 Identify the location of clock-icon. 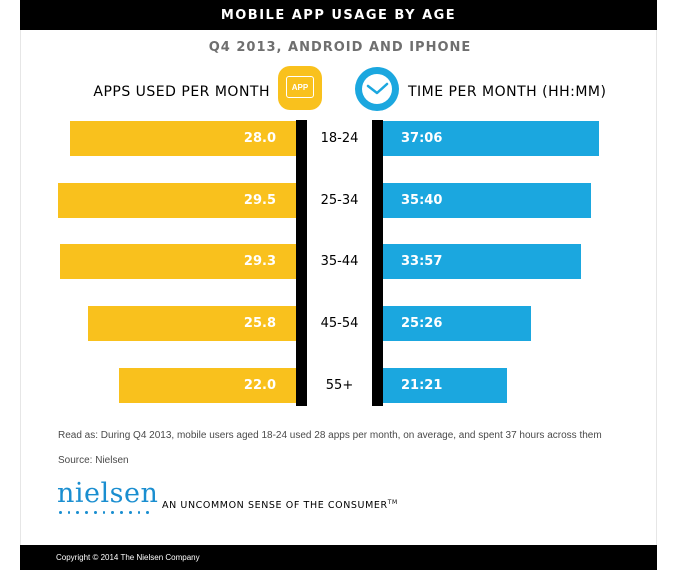
(377, 89).